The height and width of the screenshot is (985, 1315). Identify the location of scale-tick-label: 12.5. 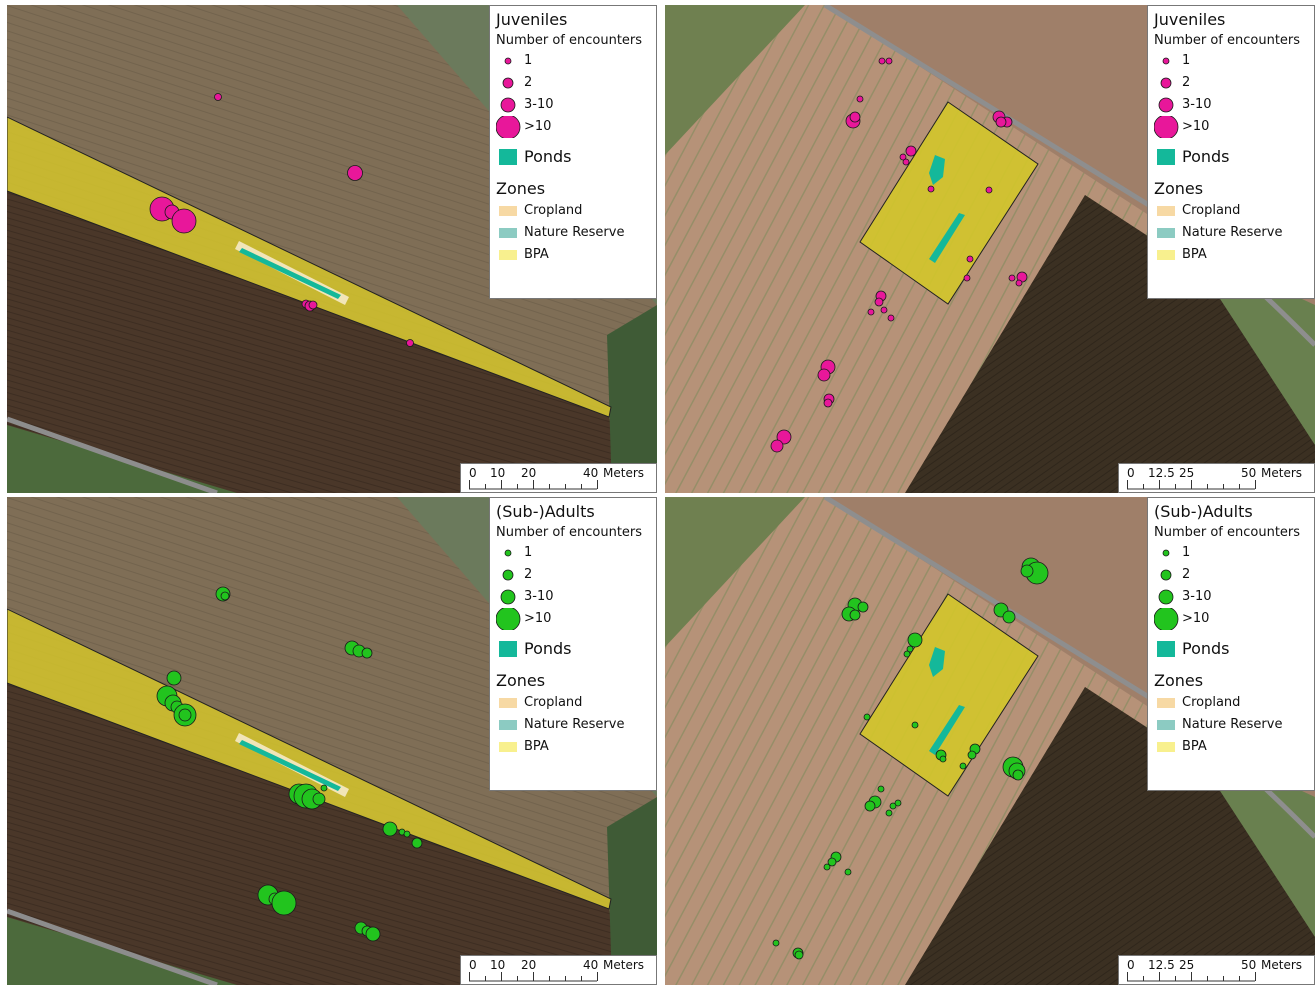
(1161, 965).